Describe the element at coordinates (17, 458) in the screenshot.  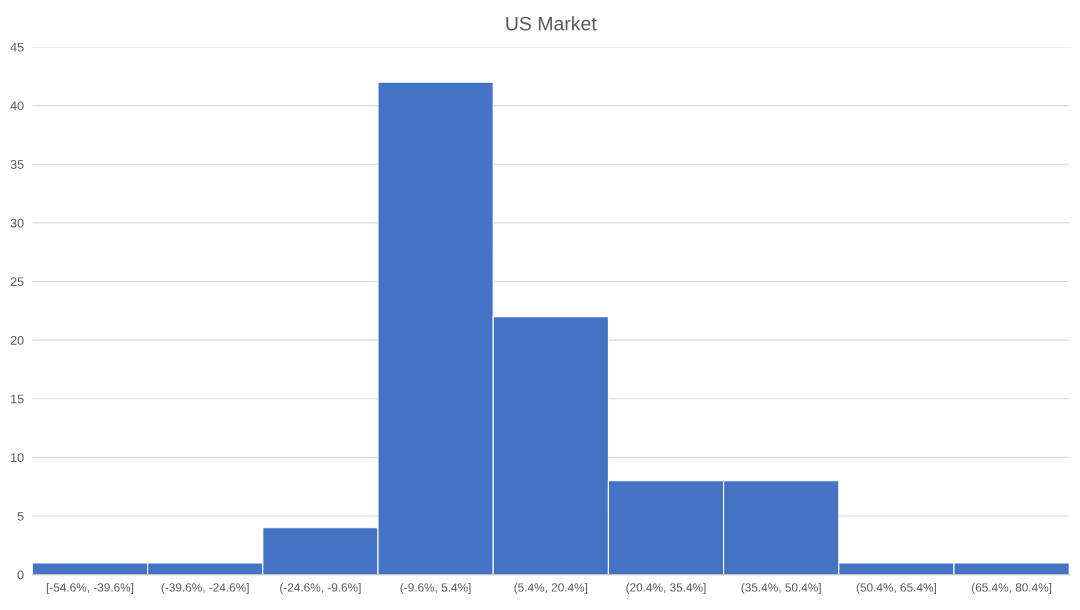
I see `y-tick-label: 10` at that location.